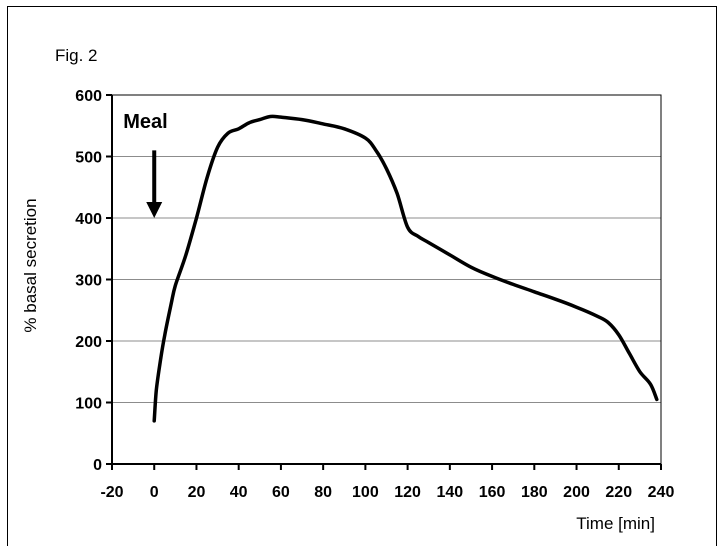 The width and height of the screenshot is (720, 546). Describe the element at coordinates (365, 492) in the screenshot. I see `x-tick-label: 100` at that location.